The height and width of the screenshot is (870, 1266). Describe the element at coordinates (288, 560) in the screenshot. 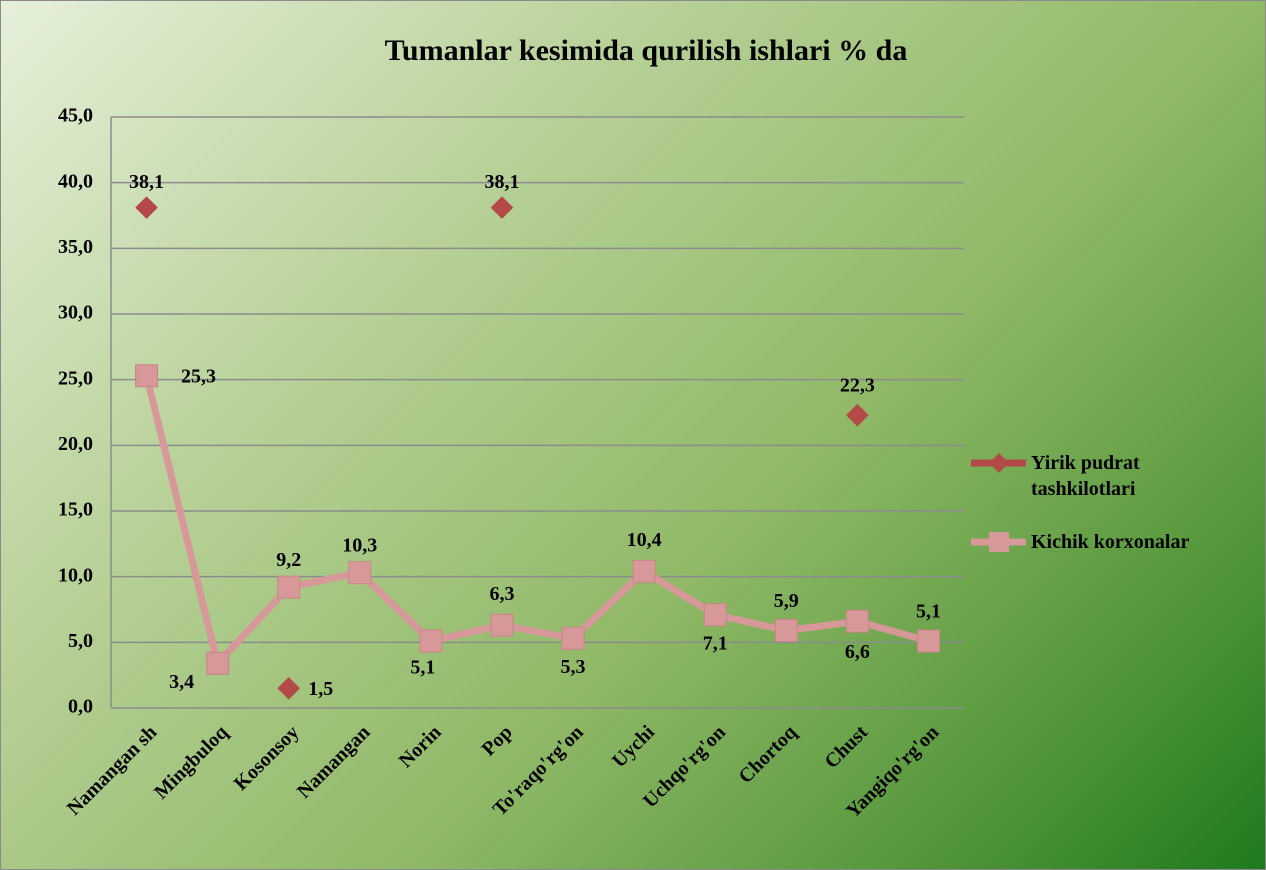

I see `data-label: 9,2` at that location.